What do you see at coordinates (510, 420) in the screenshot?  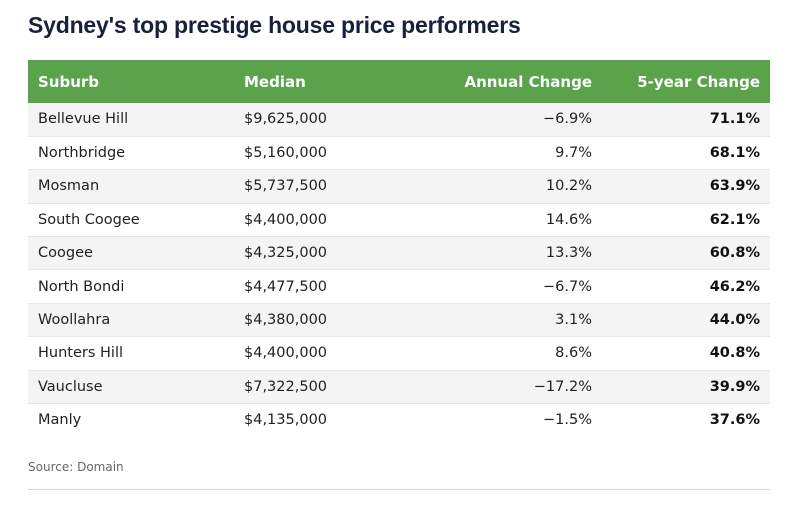 I see `annual-change-cell: −1.5%` at bounding box center [510, 420].